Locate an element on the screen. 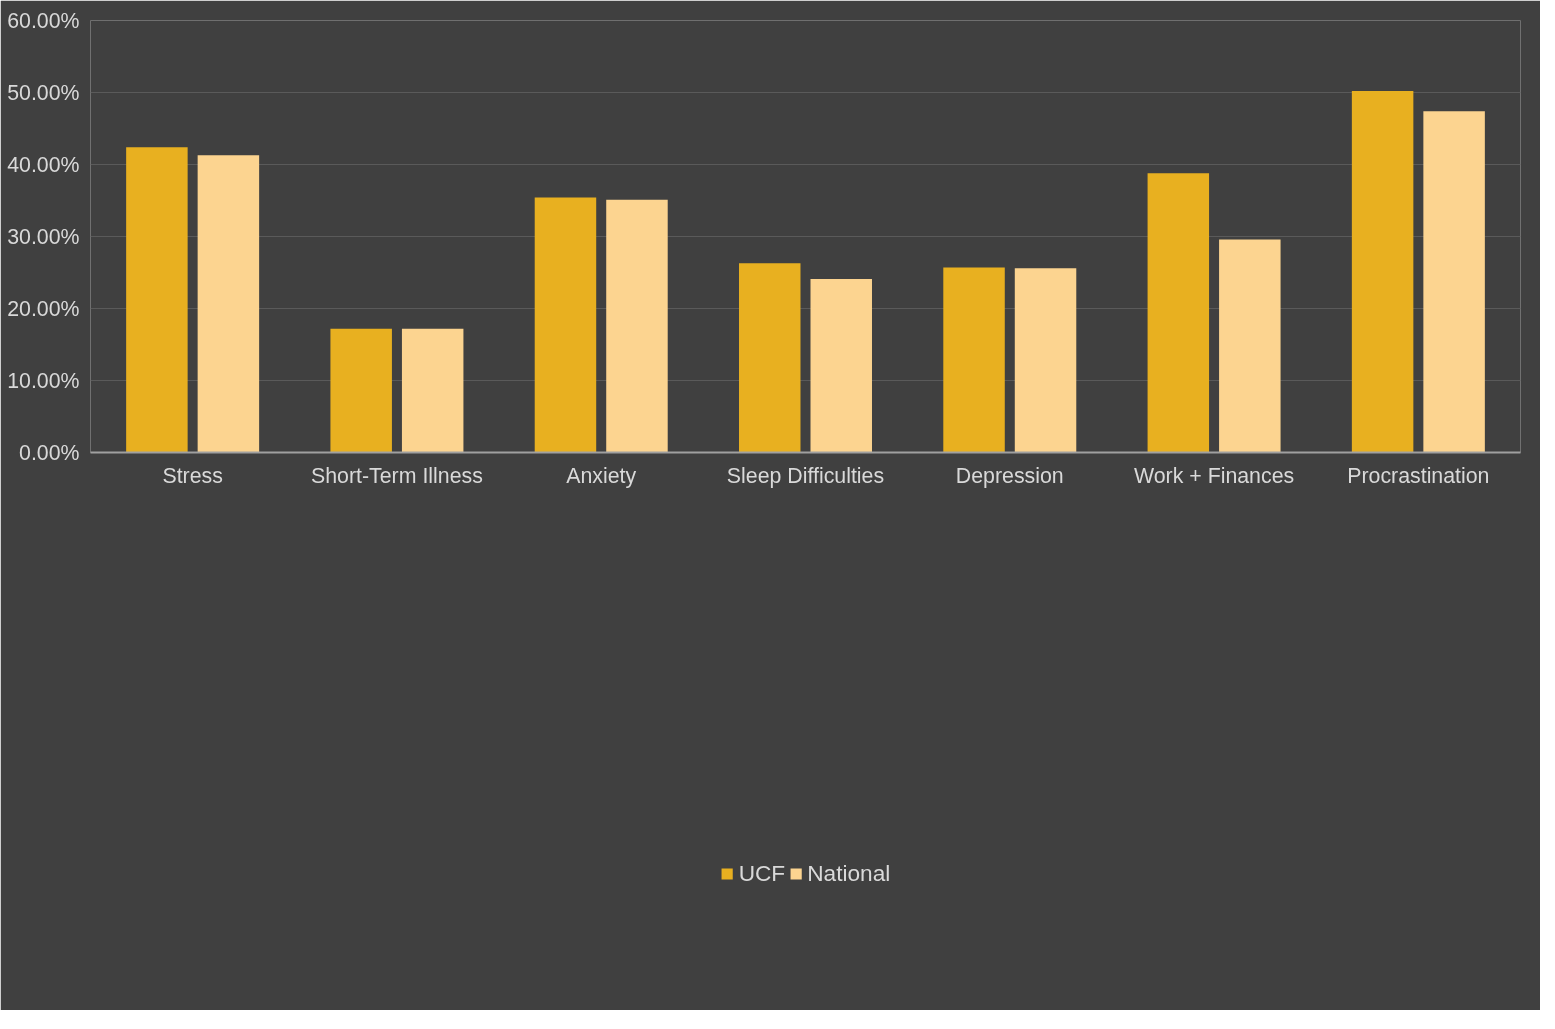 The height and width of the screenshot is (1029, 1555). x-tick-label: Stress is located at coordinates (192, 475).